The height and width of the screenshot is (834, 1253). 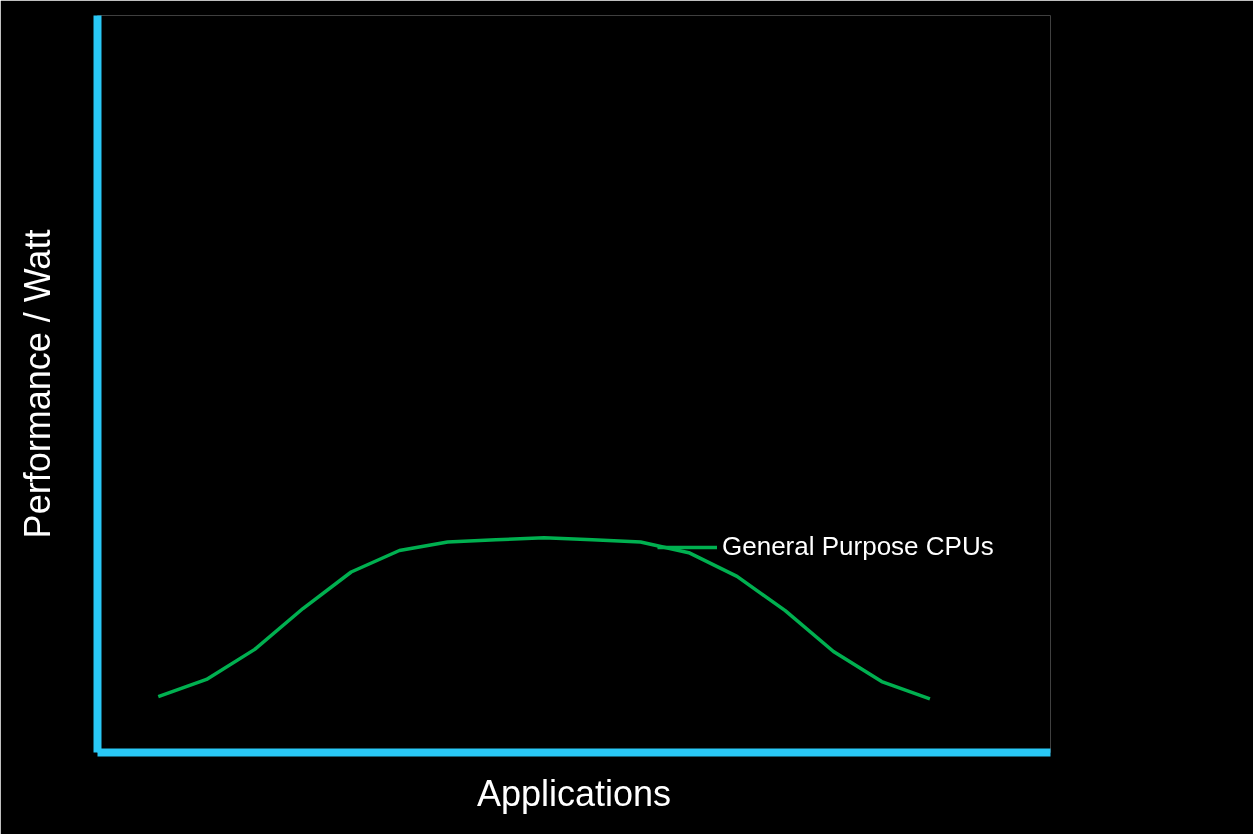 I want to click on x-axis-title: Applications, so click(x=574, y=793).